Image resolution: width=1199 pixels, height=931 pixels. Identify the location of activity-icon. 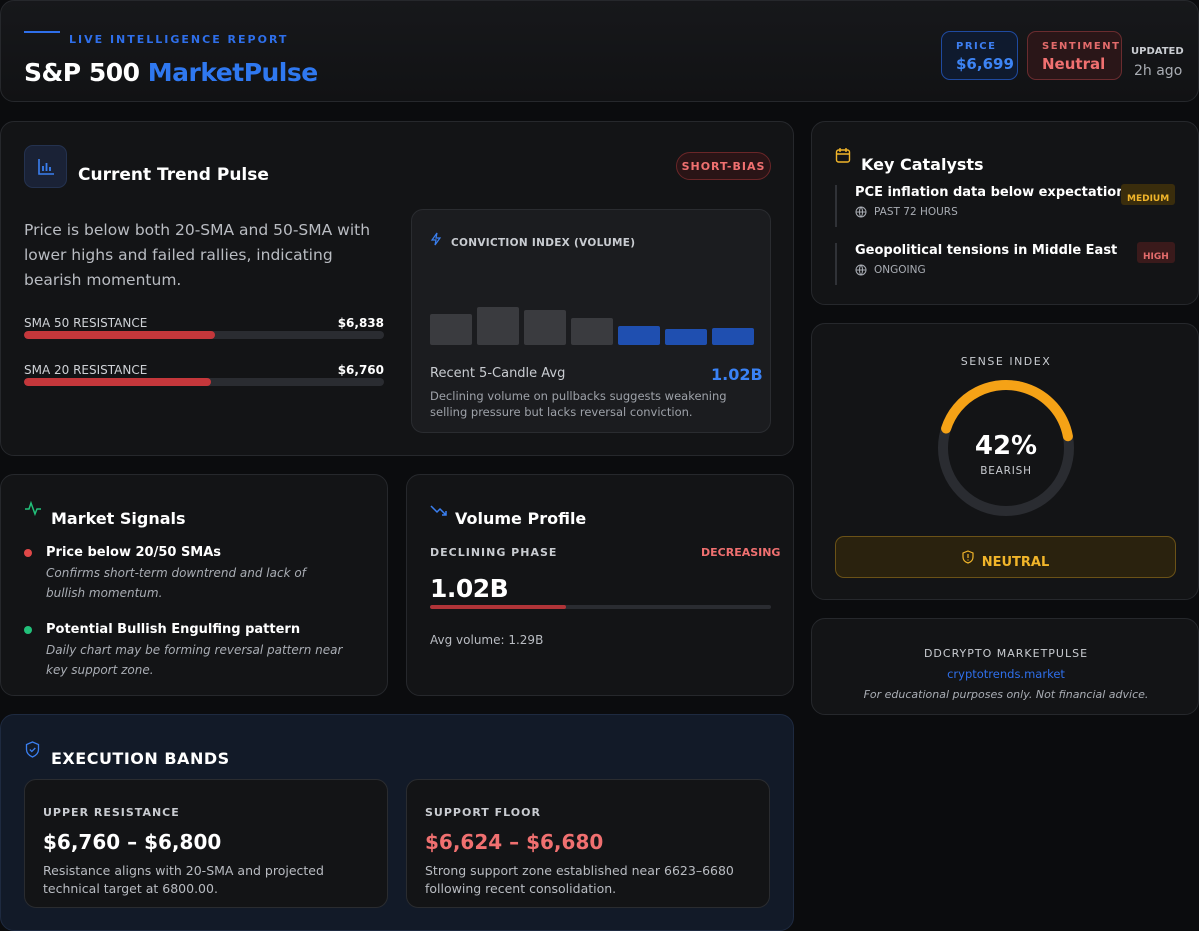
(33, 510).